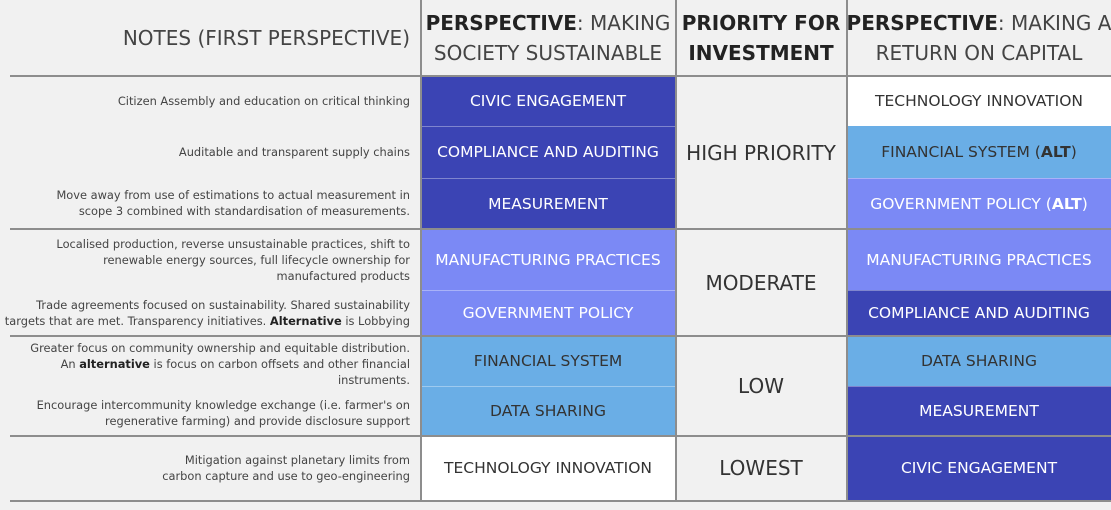  Describe the element at coordinates (560, 501) in the screenshot. I see `grid-line-bottom` at that location.